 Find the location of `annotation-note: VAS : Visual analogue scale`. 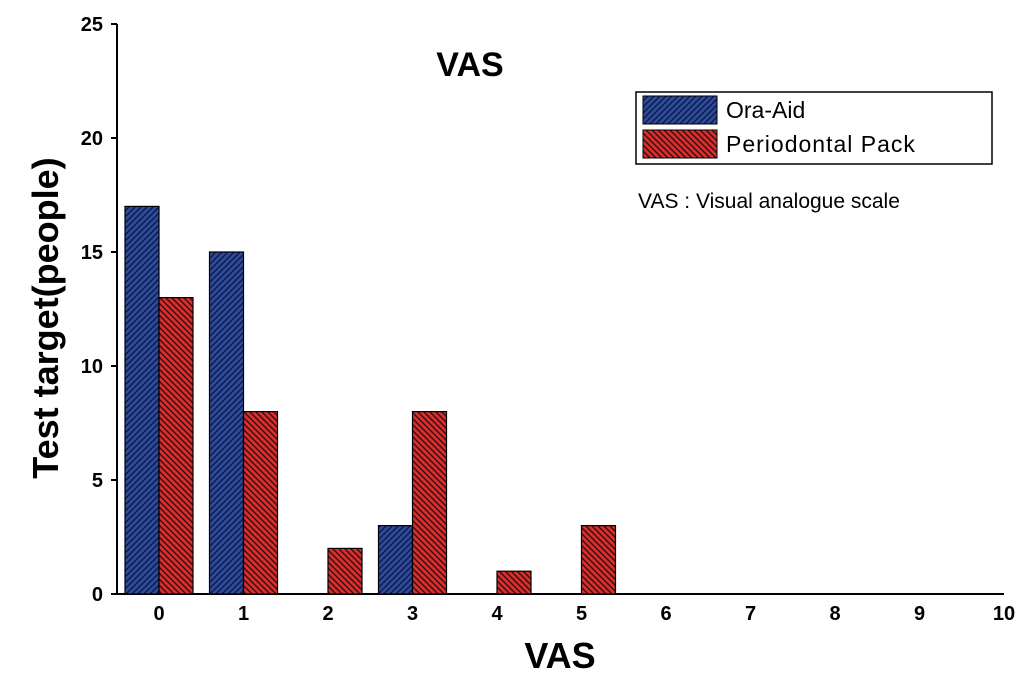

annotation-note: VAS : Visual analogue scale is located at coordinates (769, 201).